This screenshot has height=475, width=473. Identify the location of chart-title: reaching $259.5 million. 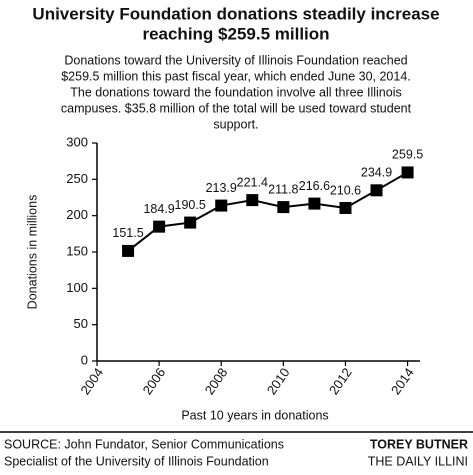
(235, 33).